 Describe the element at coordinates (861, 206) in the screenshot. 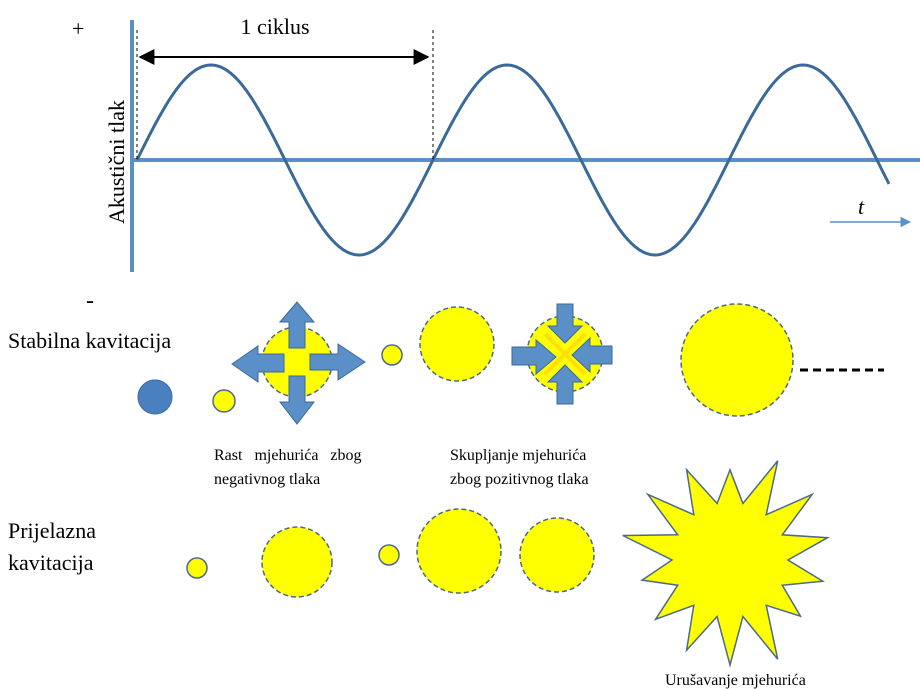

I see `x-axis-label: t` at that location.